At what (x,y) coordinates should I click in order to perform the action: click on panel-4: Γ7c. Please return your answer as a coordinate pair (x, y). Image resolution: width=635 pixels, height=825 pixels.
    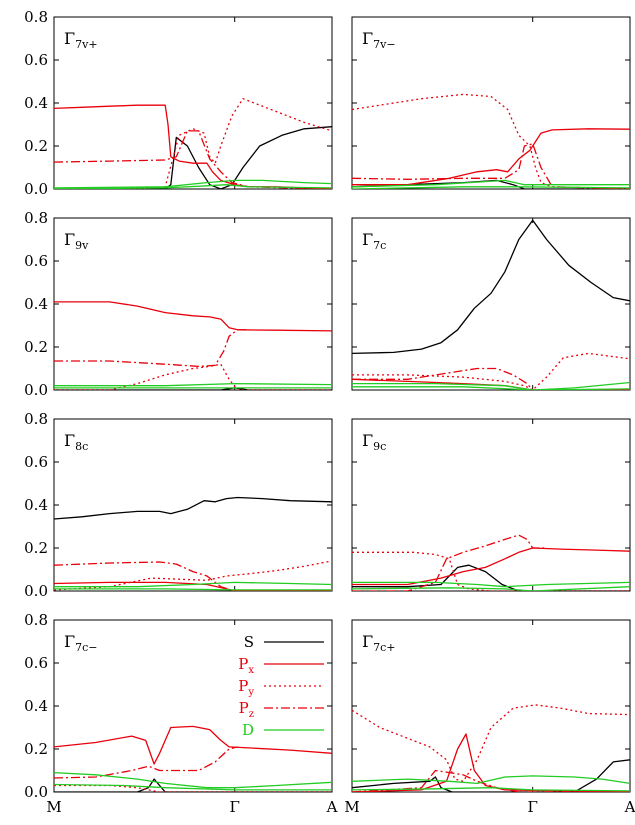
    Looking at the image, I should click on (491, 304).